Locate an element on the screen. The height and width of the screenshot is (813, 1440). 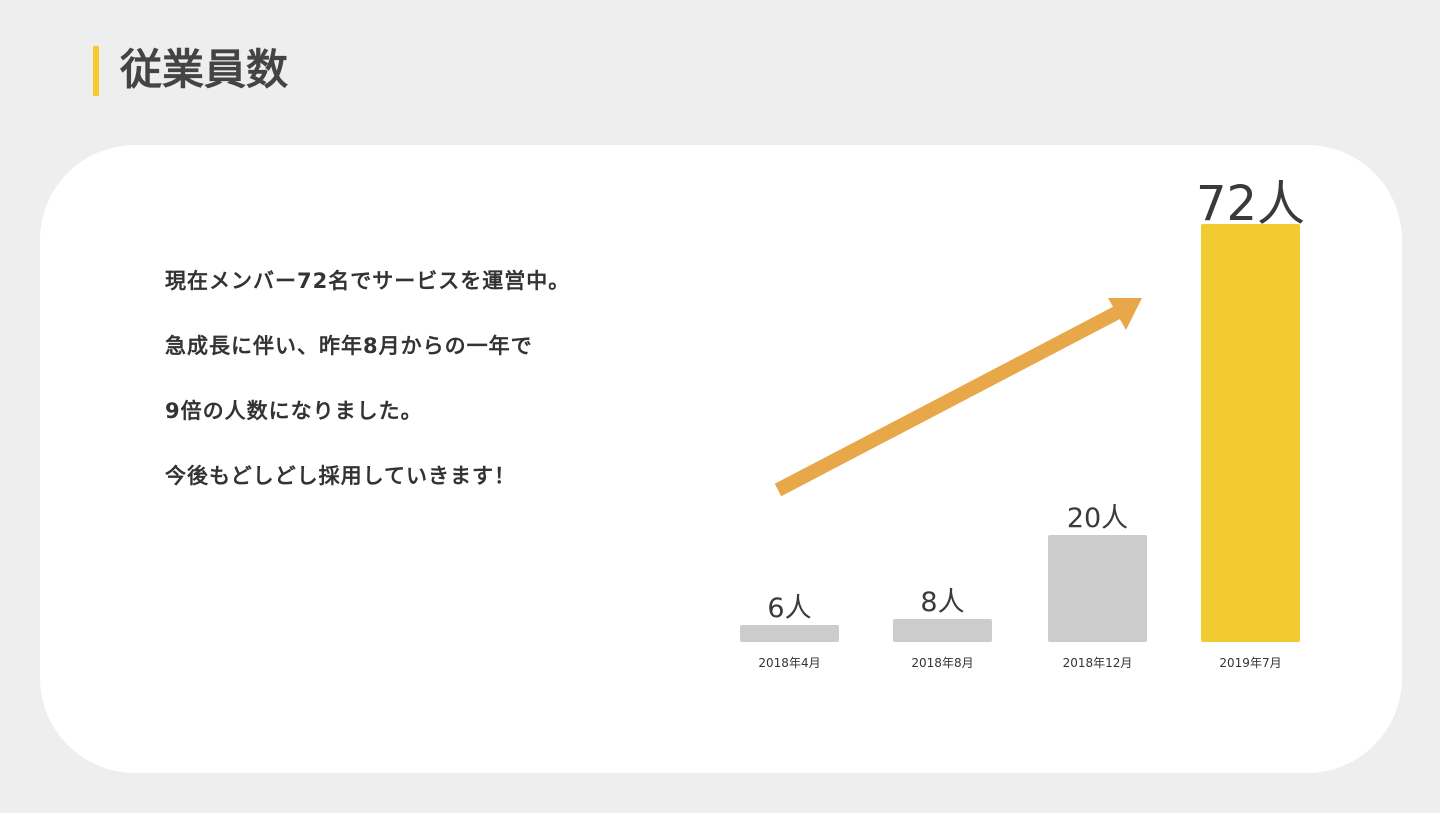
trend-arrow-shaft is located at coordinates (950, 400).